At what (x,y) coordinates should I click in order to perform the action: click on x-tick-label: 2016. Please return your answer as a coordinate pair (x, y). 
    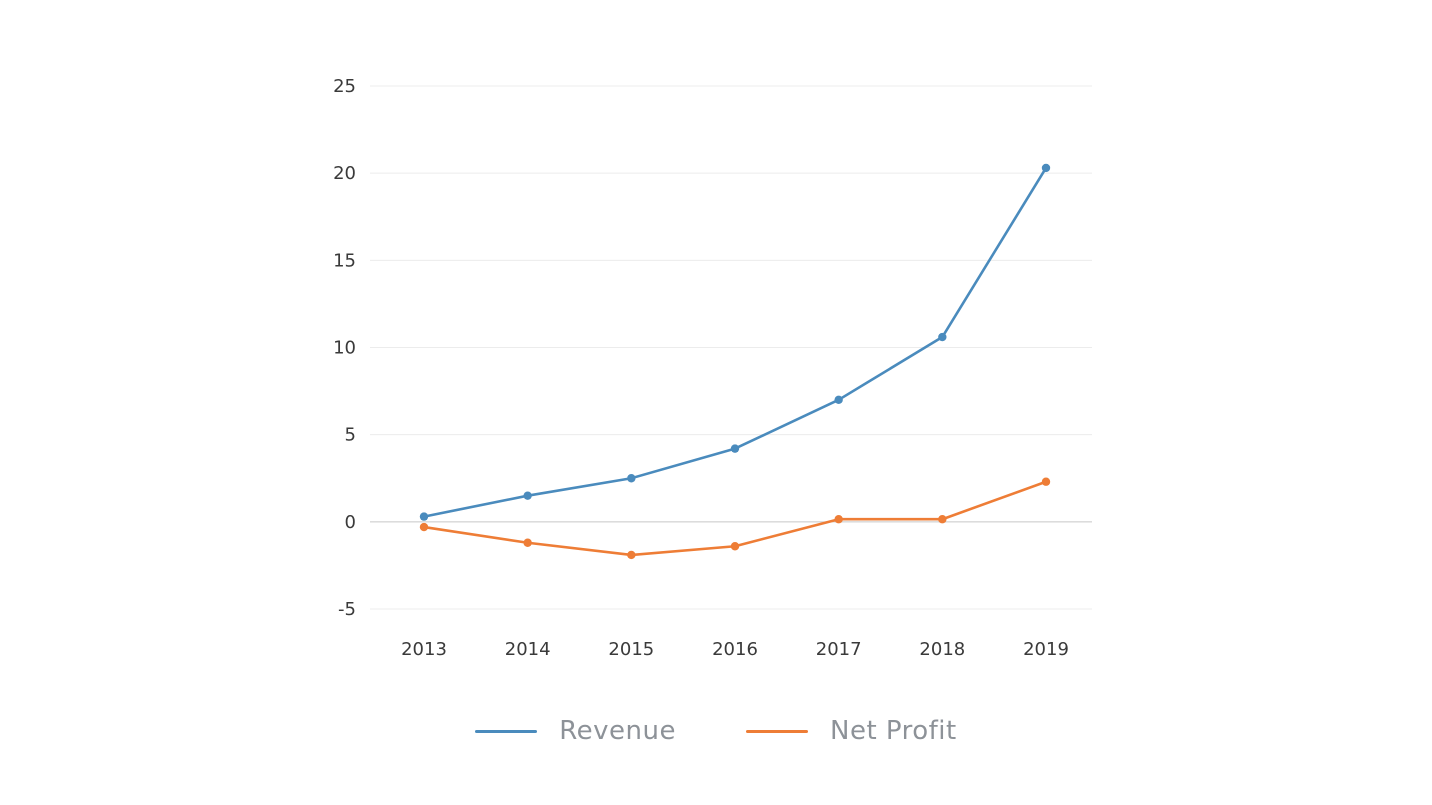
    Looking at the image, I should click on (735, 649).